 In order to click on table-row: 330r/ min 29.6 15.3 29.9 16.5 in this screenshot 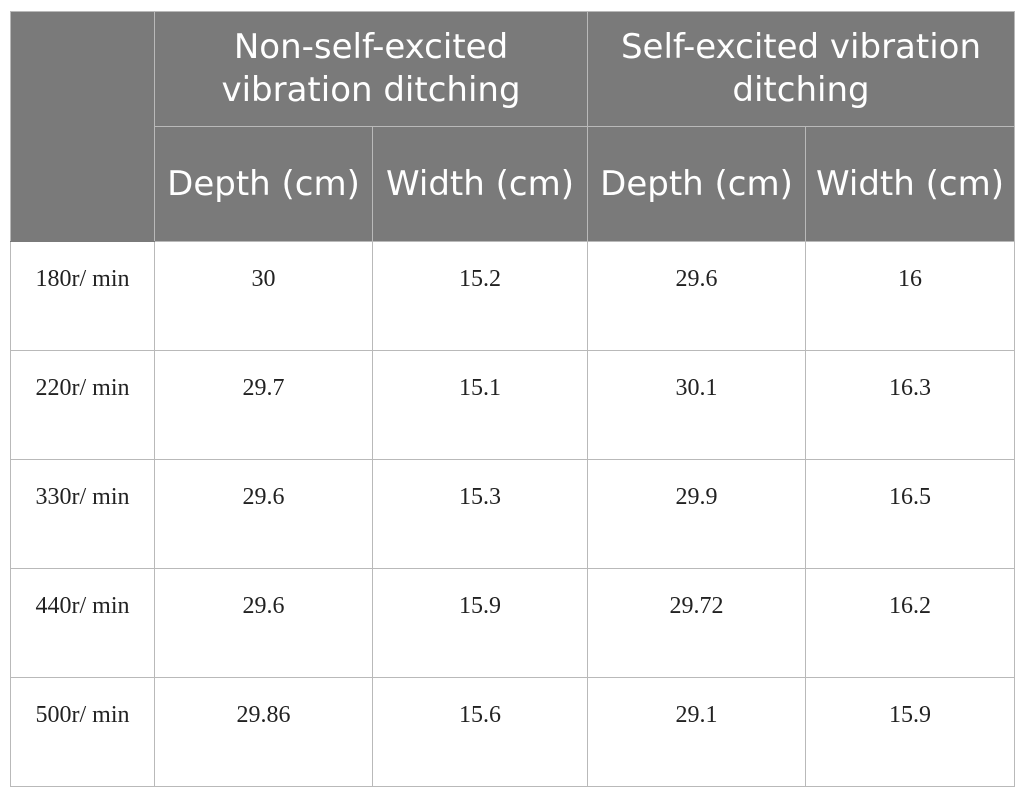, I will do `click(512, 514)`.